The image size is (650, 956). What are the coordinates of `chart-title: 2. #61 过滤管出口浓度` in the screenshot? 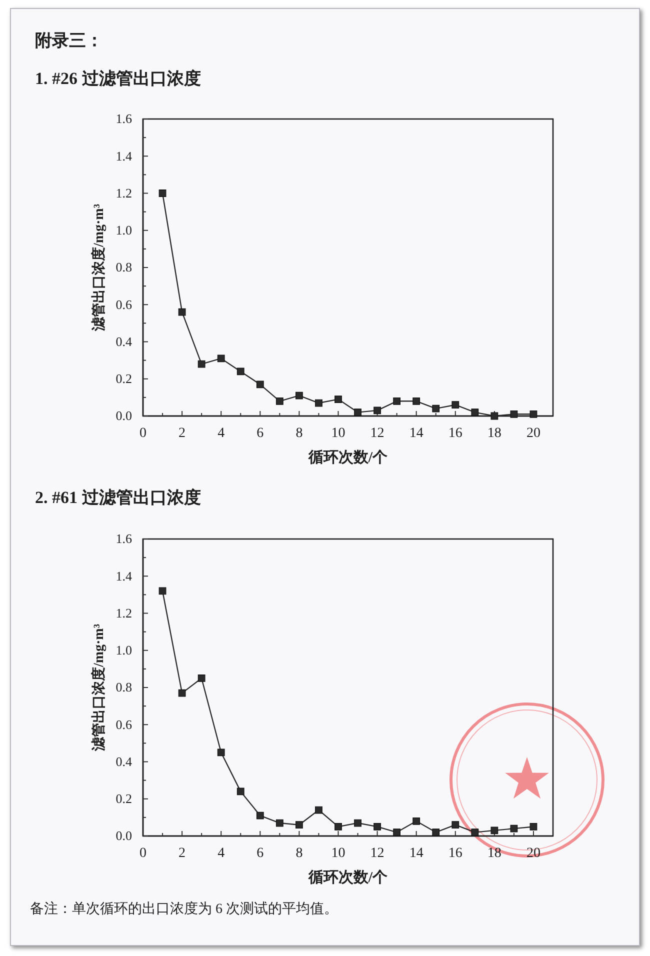 It's located at (118, 497).